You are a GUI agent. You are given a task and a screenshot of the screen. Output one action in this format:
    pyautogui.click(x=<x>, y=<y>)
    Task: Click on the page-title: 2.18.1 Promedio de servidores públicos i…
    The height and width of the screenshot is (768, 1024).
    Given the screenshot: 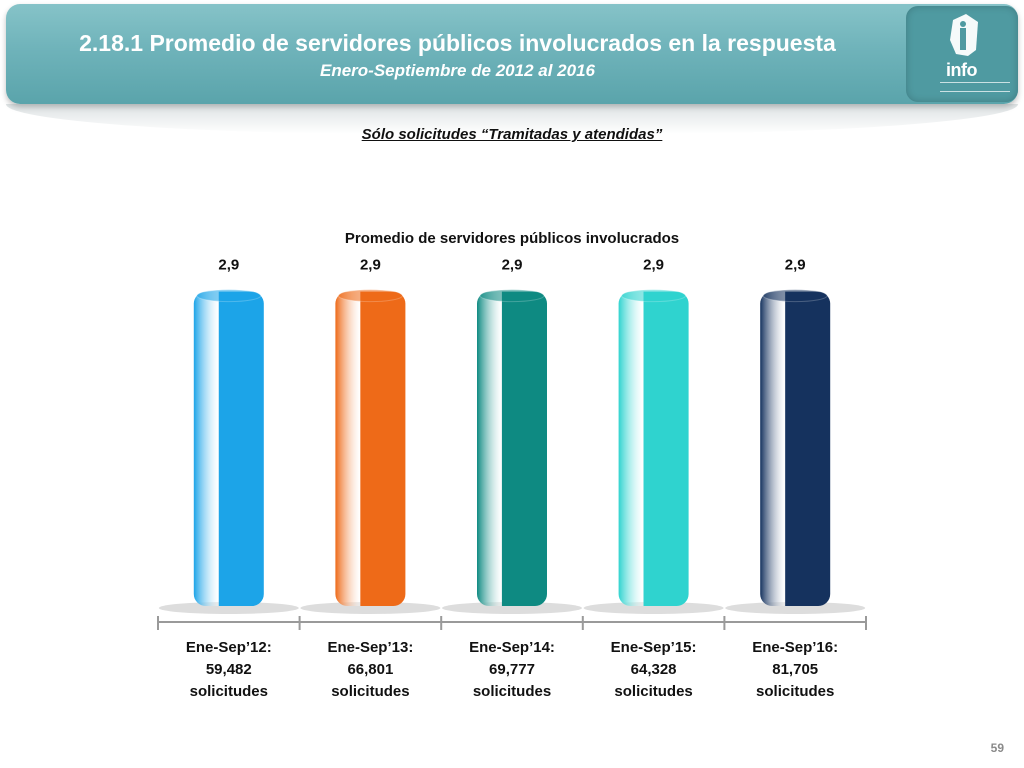 What is the action you would take?
    pyautogui.click(x=457, y=43)
    